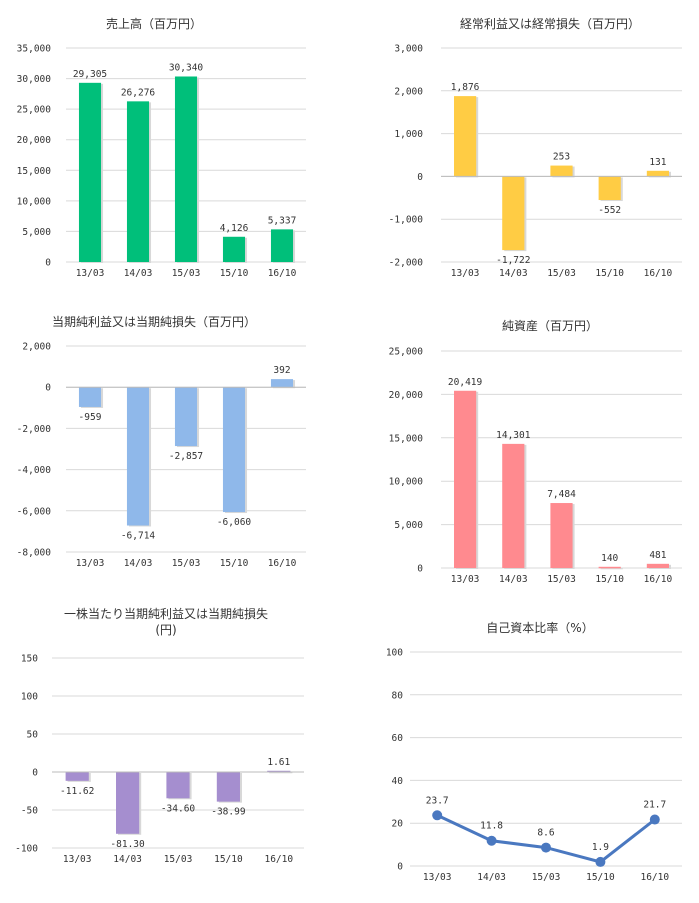 Image resolution: width=699 pixels, height=903 pixels. What do you see at coordinates (178, 808) in the screenshot?
I see `data-label: -34.60` at bounding box center [178, 808].